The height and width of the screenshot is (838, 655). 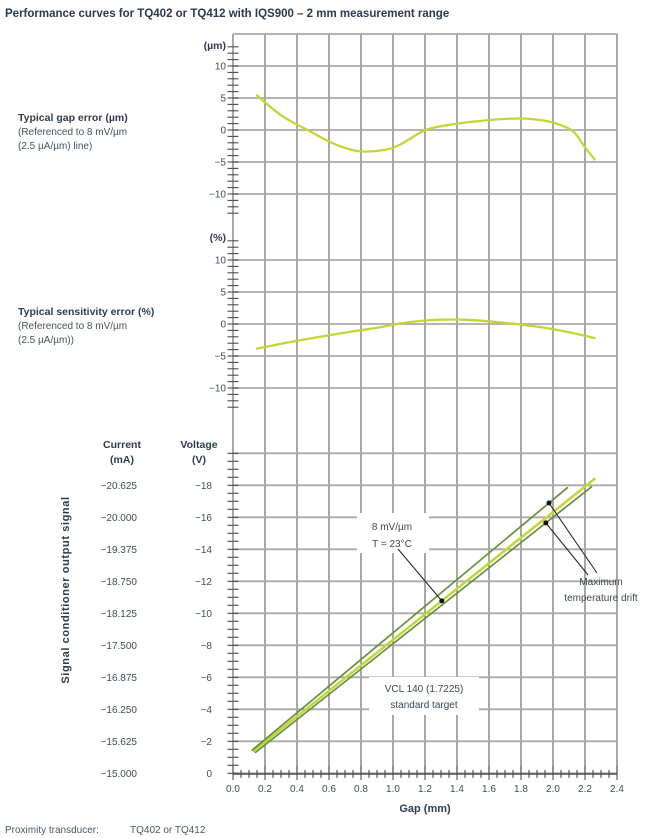 I want to click on voltage-value: −16, so click(x=203, y=518).